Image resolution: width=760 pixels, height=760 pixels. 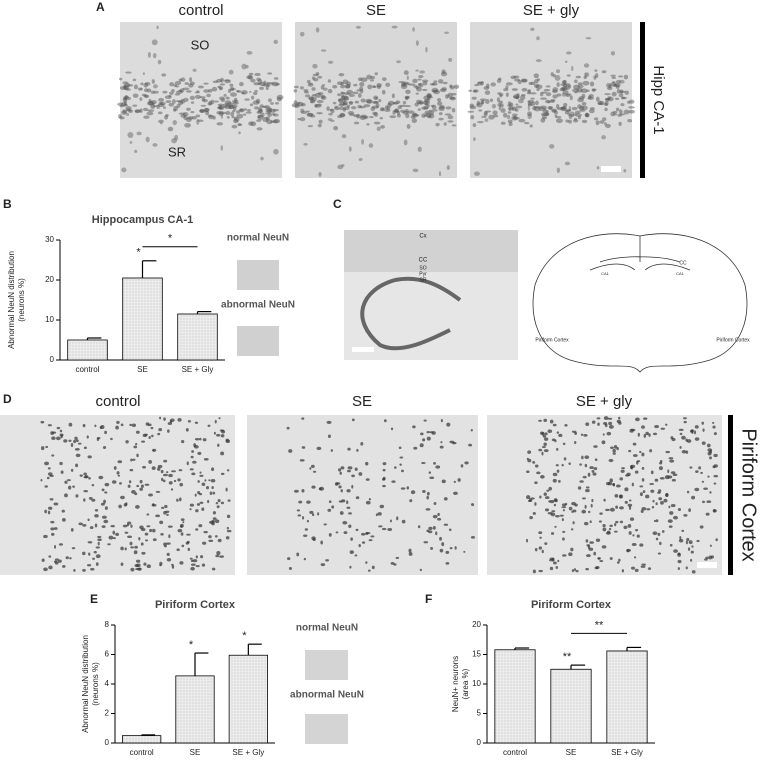 What do you see at coordinates (117, 401) in the screenshot?
I see `column-label: control` at bounding box center [117, 401].